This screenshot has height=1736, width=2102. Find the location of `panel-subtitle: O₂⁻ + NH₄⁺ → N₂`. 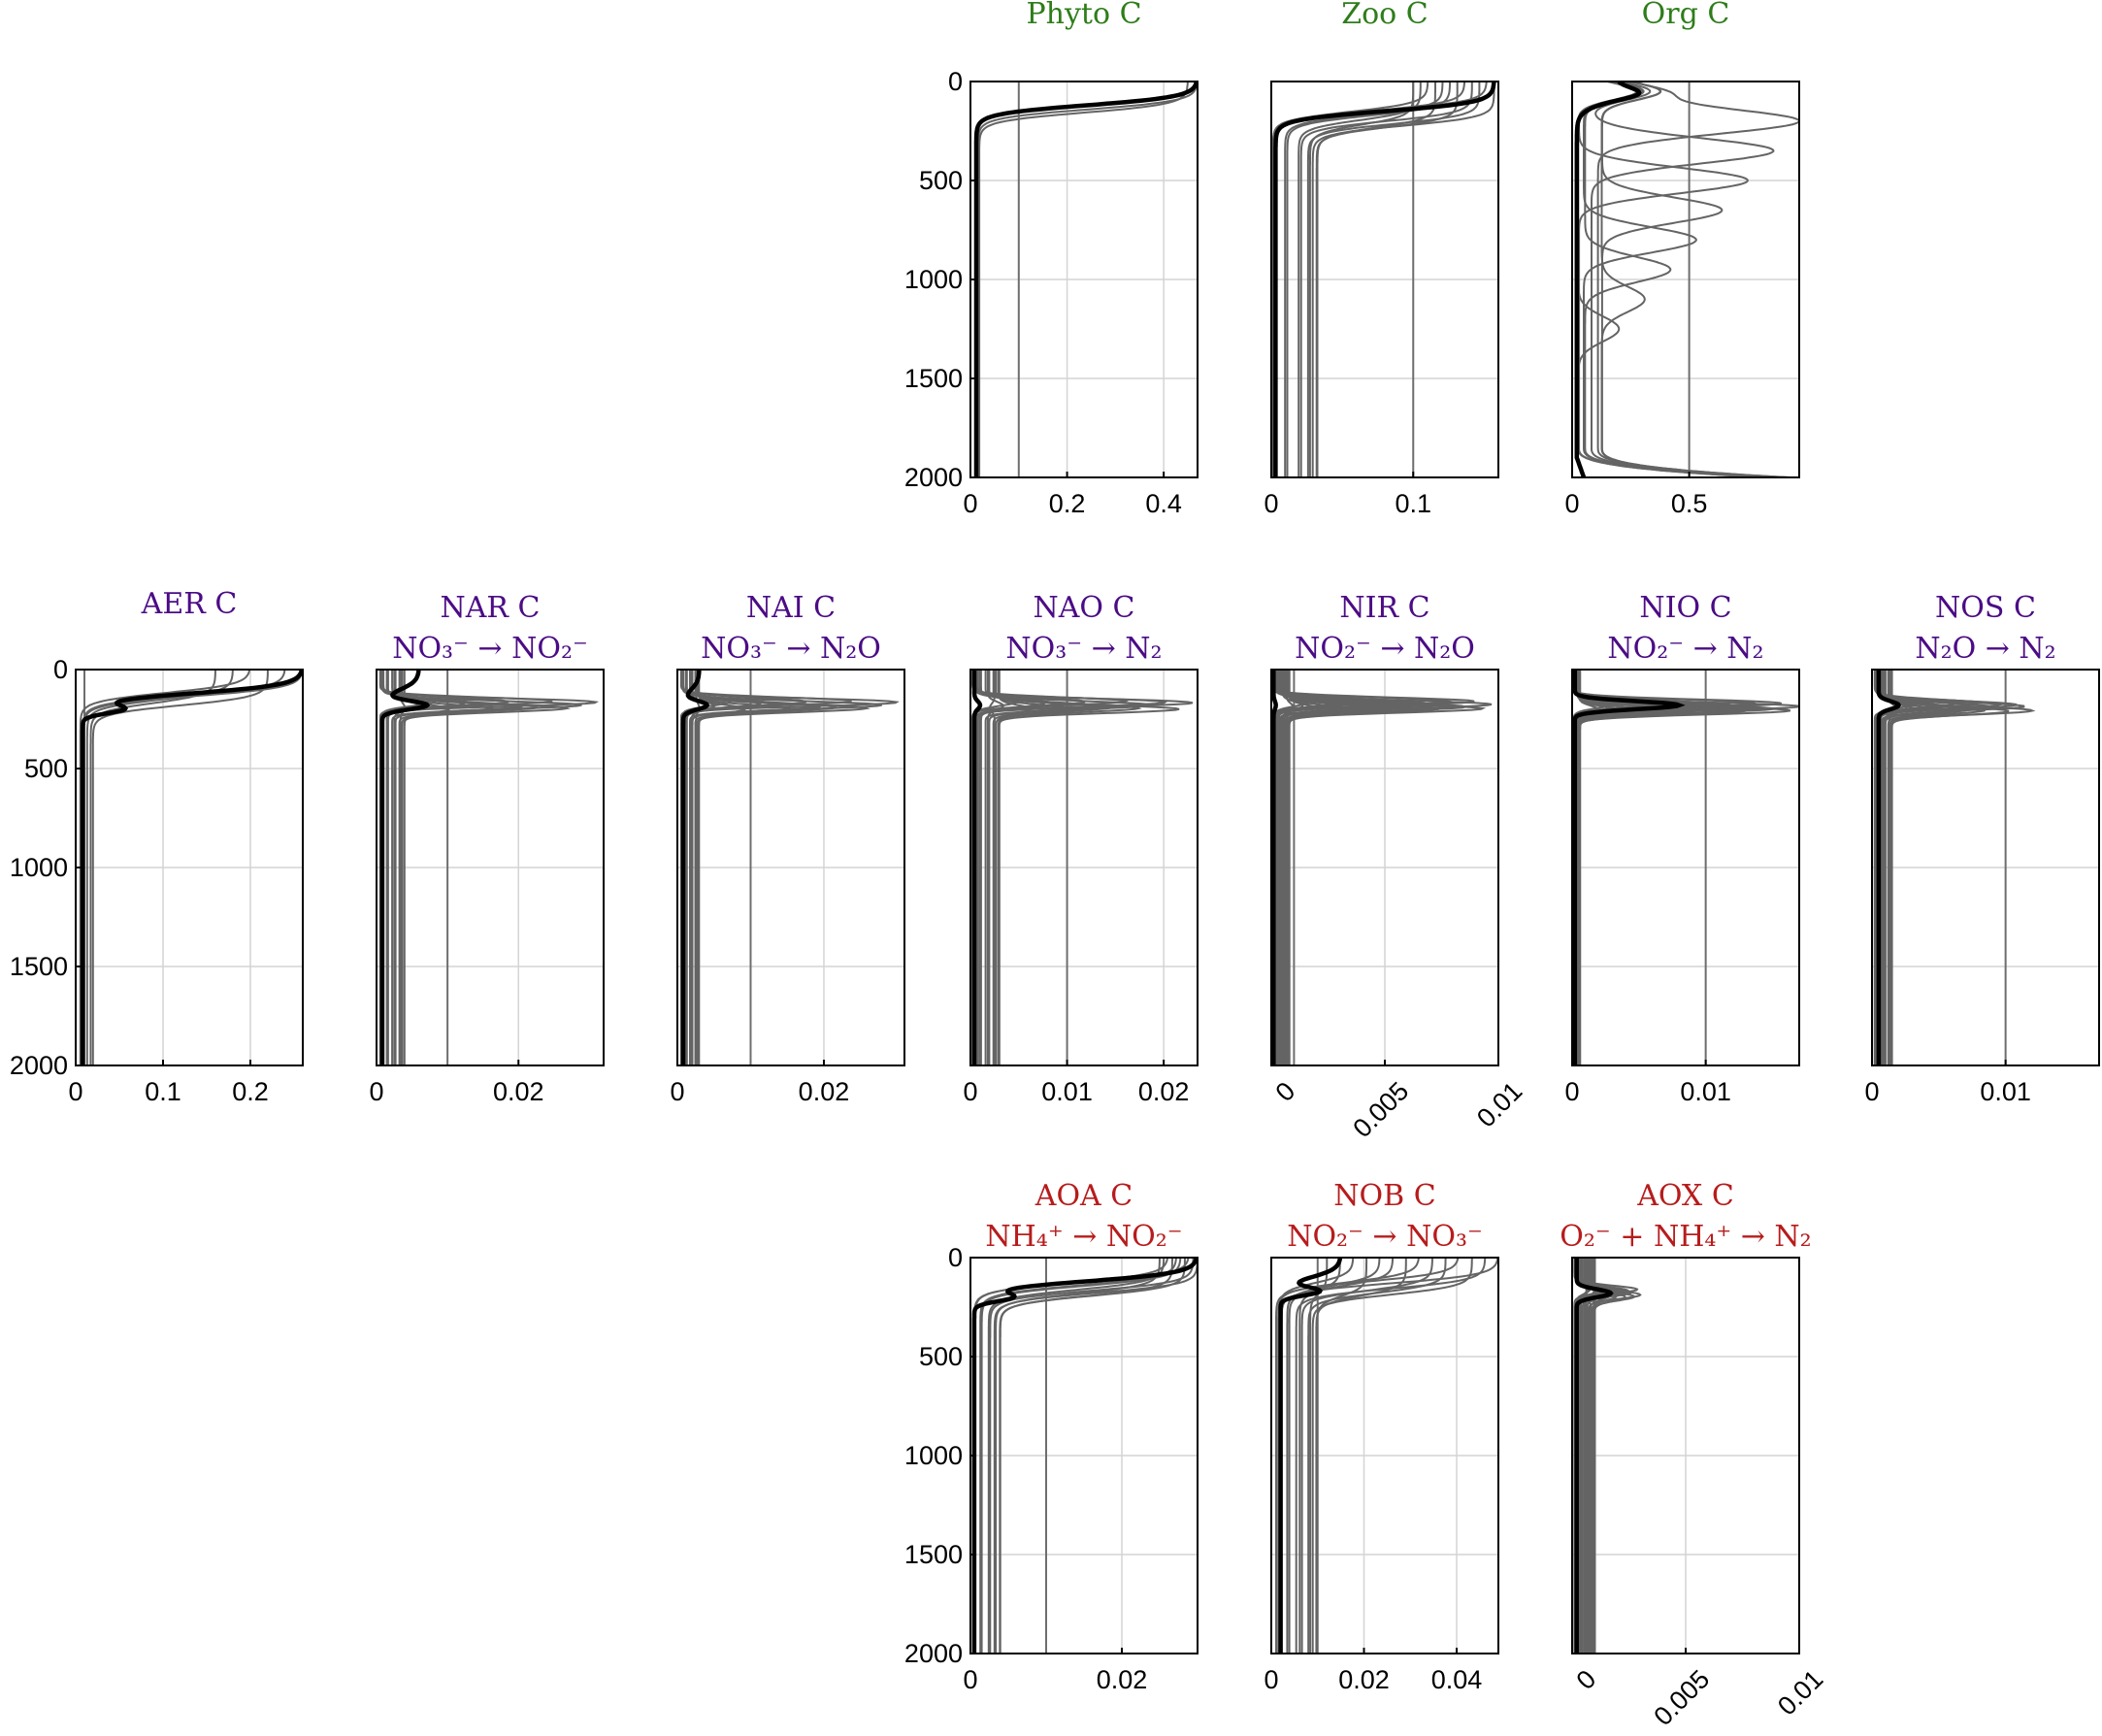

panel-subtitle: O₂⁻ + NH₄⁺ → N₂ is located at coordinates (1685, 1237).